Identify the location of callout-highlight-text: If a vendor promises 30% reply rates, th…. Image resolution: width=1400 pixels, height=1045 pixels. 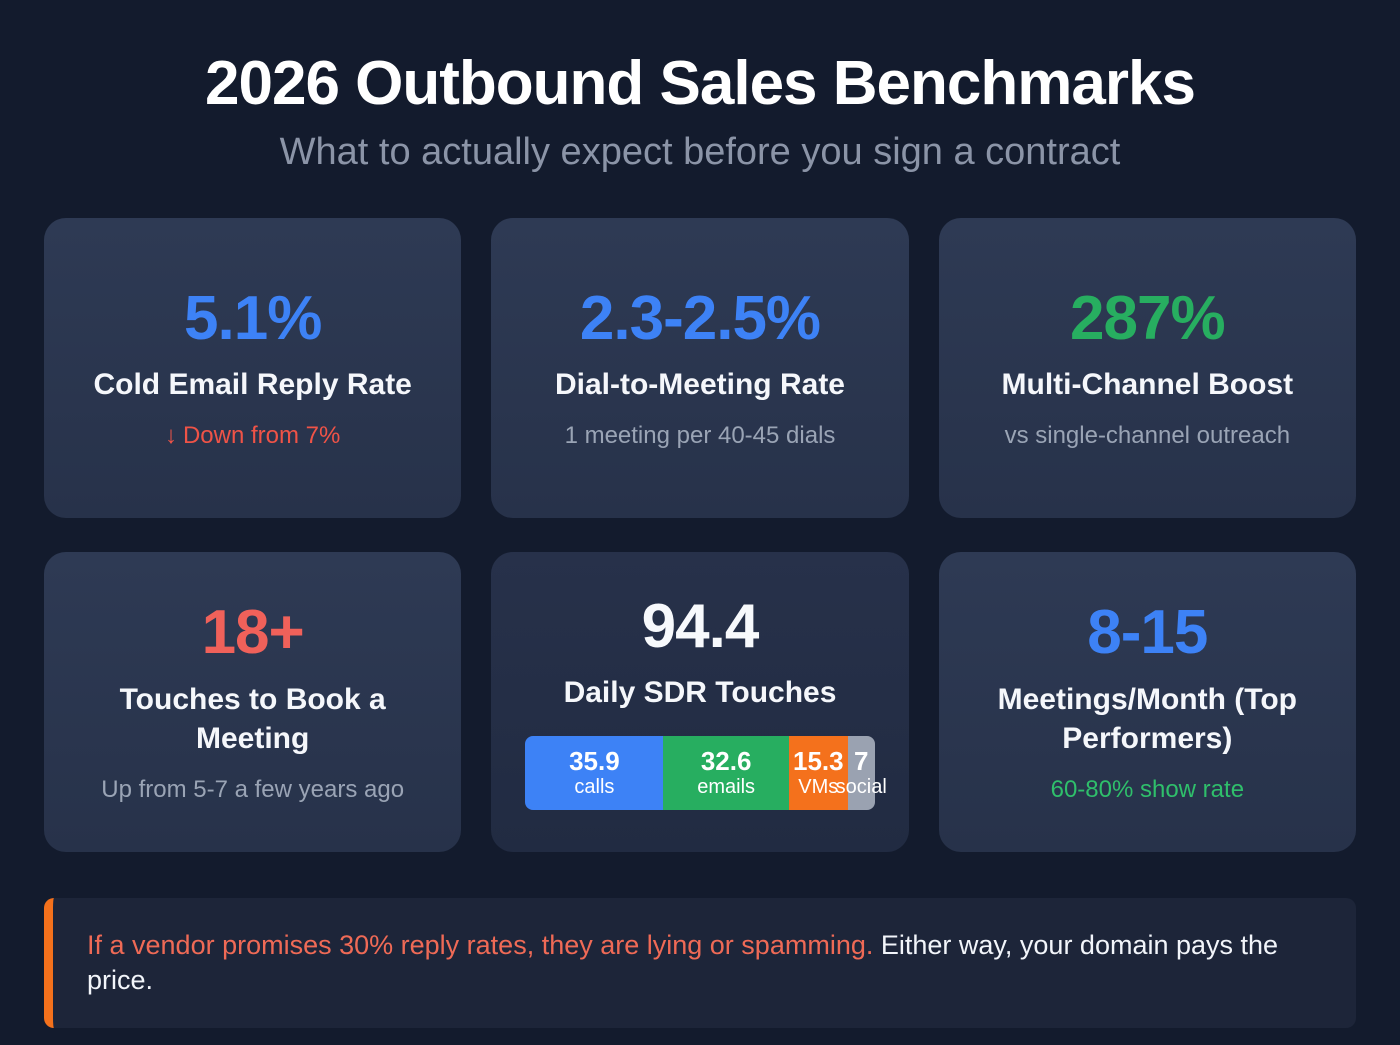
(480, 945).